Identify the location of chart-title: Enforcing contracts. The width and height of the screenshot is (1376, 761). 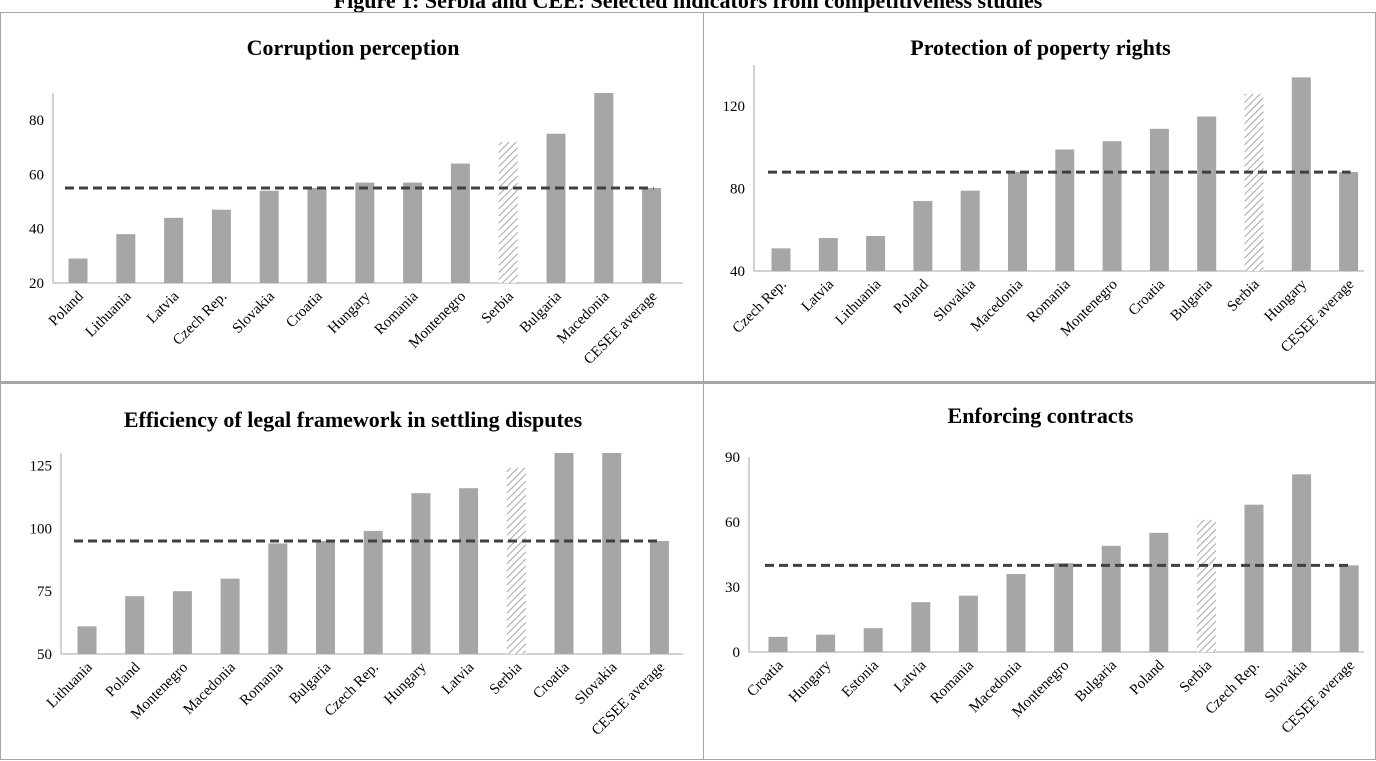
(1041, 415).